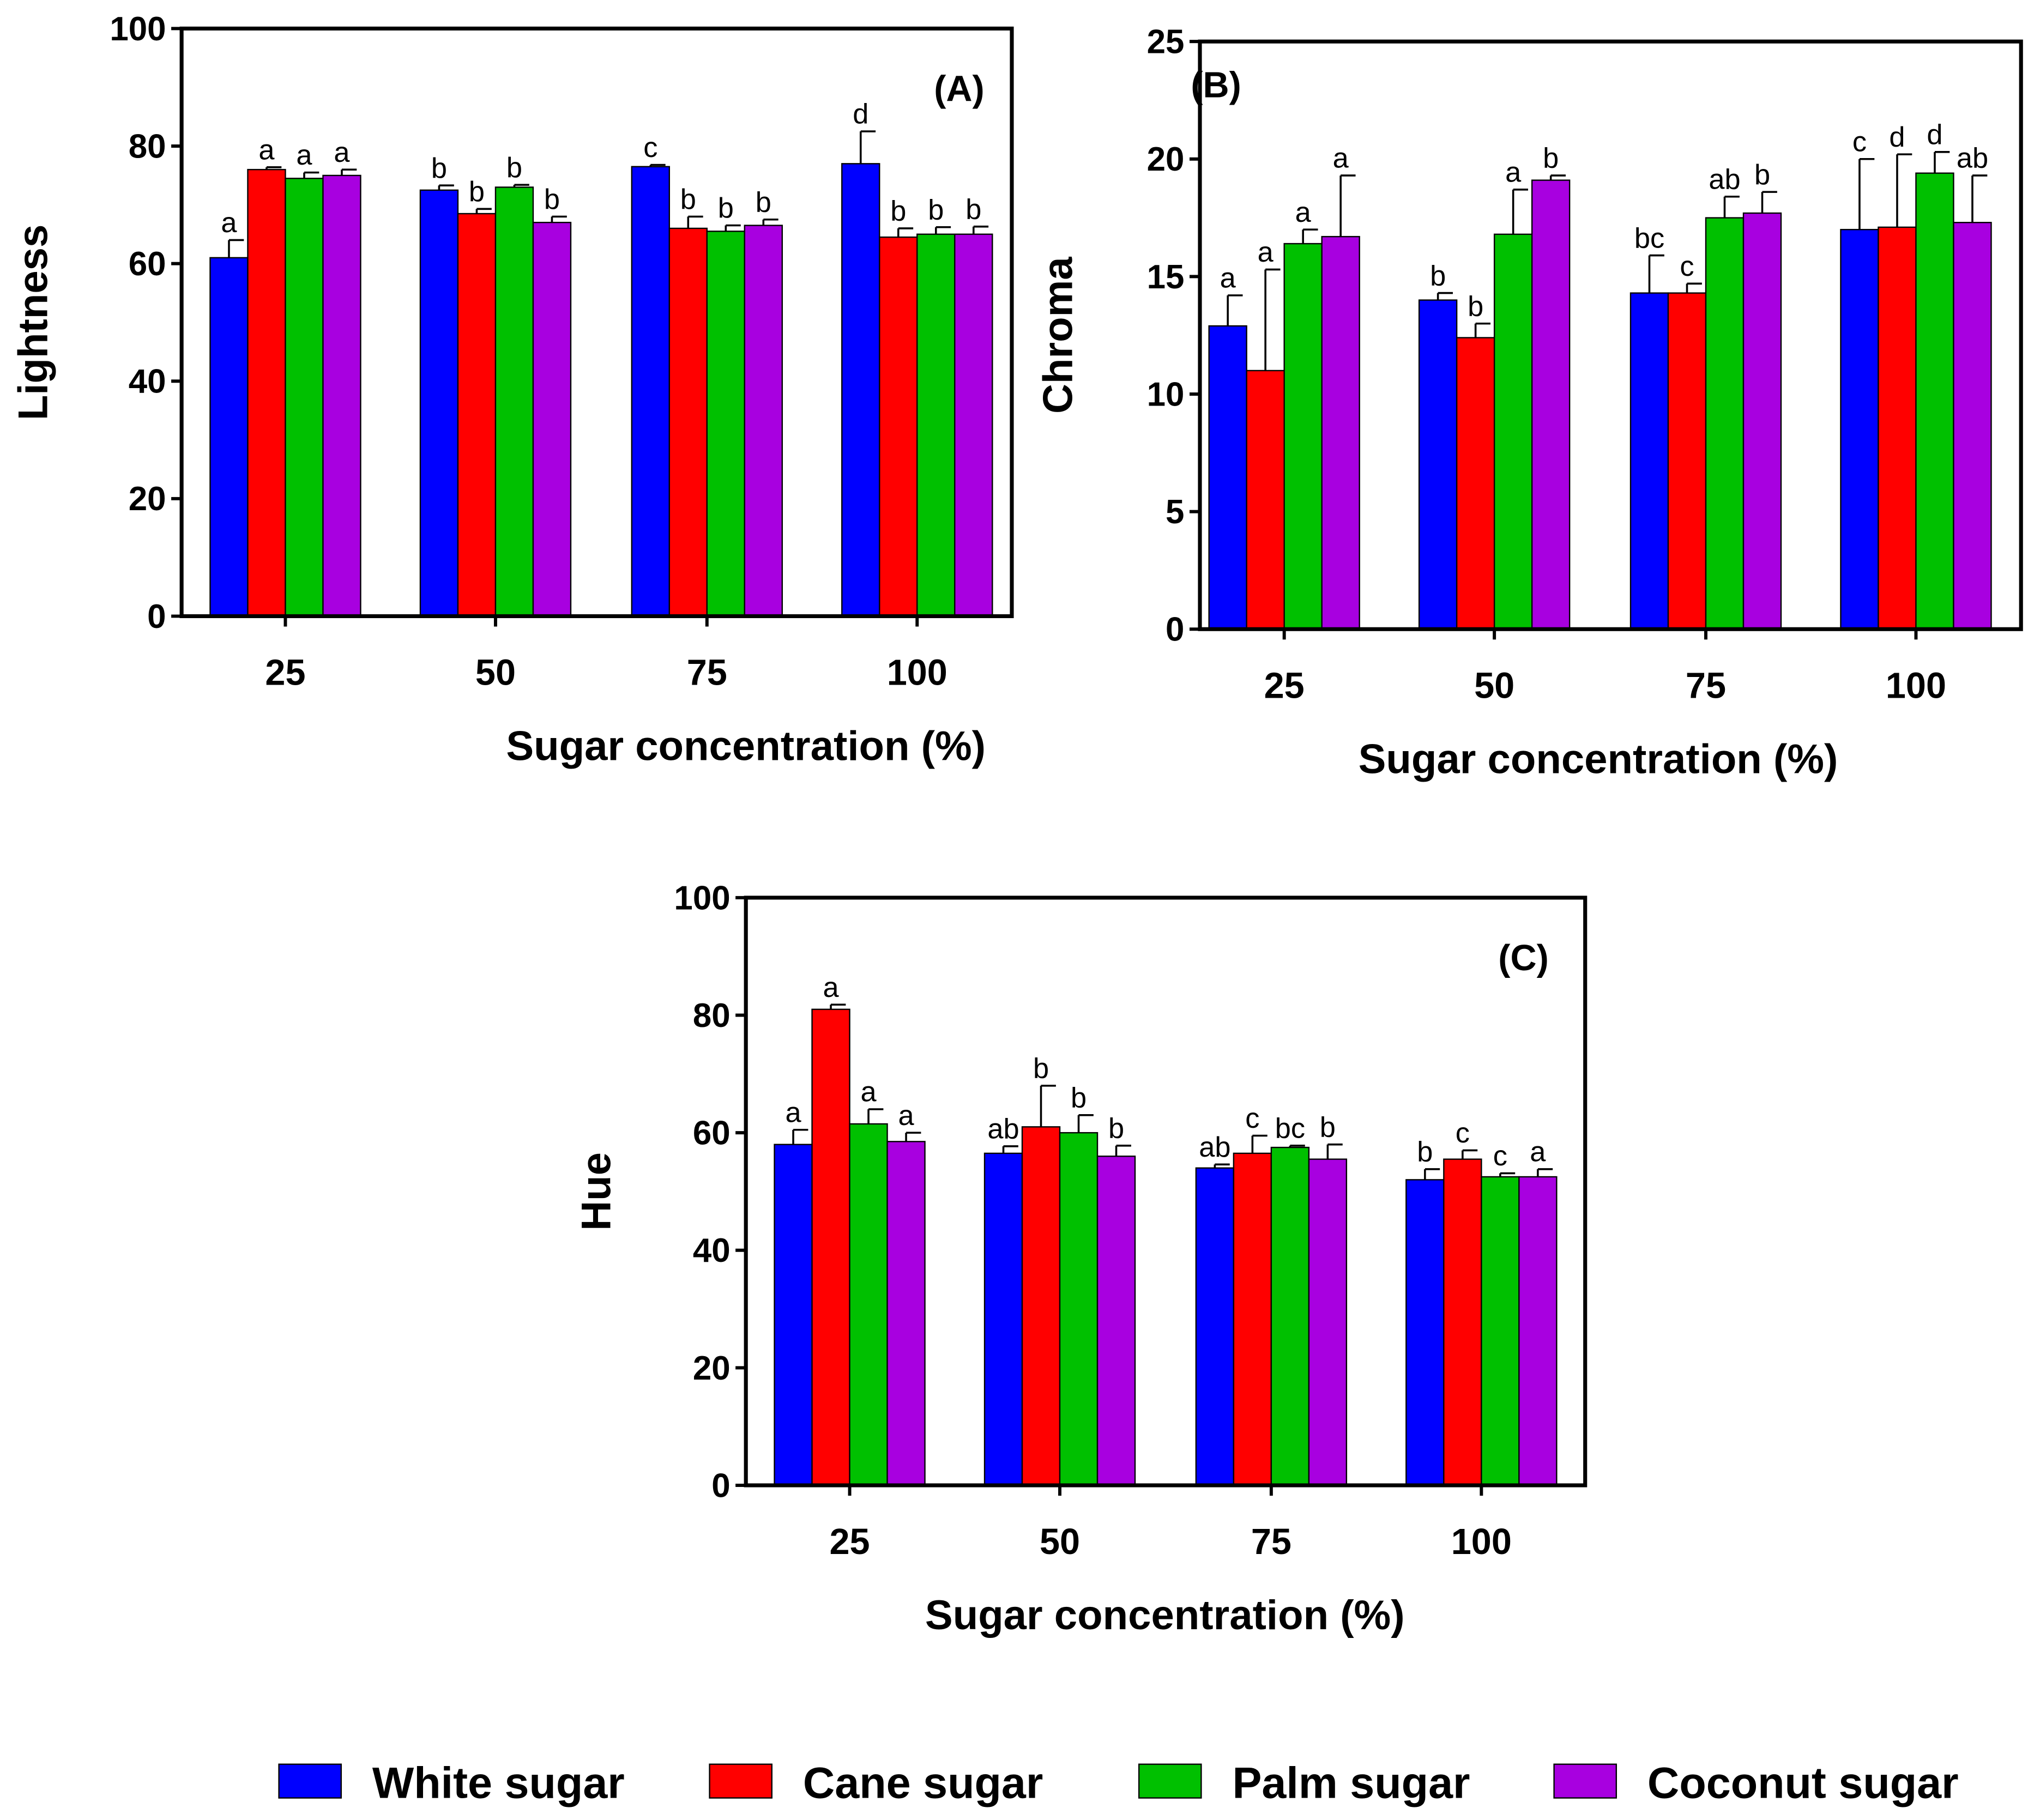 The image size is (2034, 1820). Describe the element at coordinates (876, 1783) in the screenshot. I see `legend-item: Cane sugar` at that location.